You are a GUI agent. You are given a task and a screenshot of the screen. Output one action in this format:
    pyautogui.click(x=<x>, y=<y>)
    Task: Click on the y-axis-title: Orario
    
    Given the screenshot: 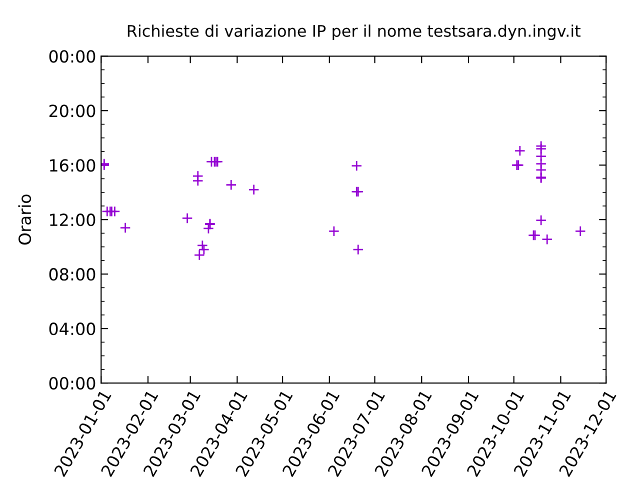 What is the action you would take?
    pyautogui.click(x=25, y=219)
    